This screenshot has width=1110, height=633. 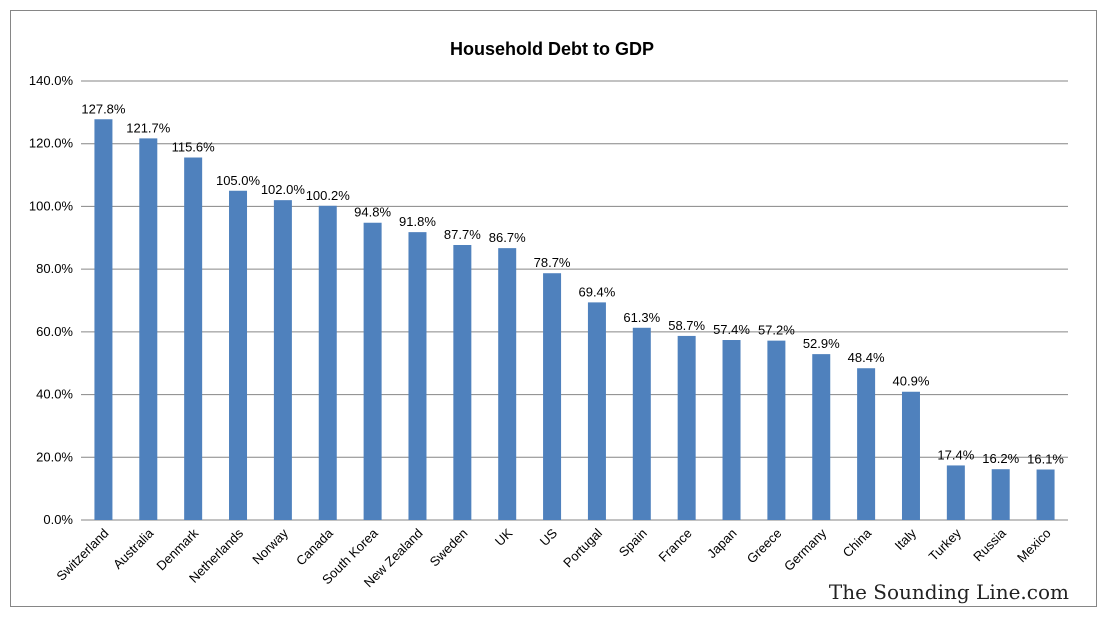 I want to click on y-tick-label: 120.0%, so click(x=51, y=143).